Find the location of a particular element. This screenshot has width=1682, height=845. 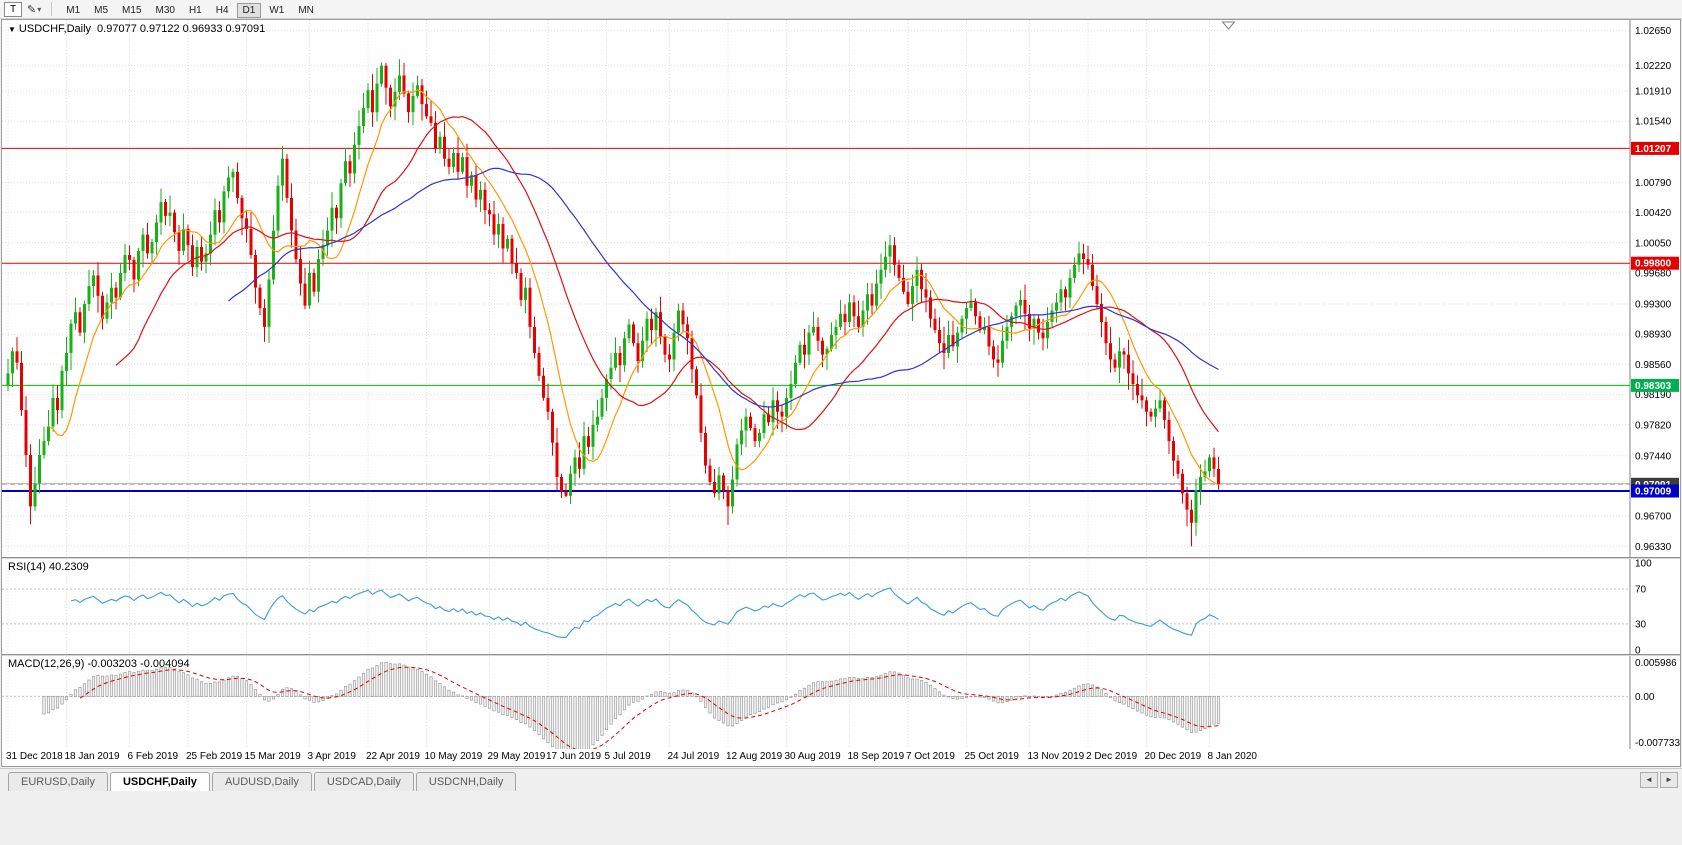

time-axis-label: 2 Dec 2019 is located at coordinates (1112, 756).